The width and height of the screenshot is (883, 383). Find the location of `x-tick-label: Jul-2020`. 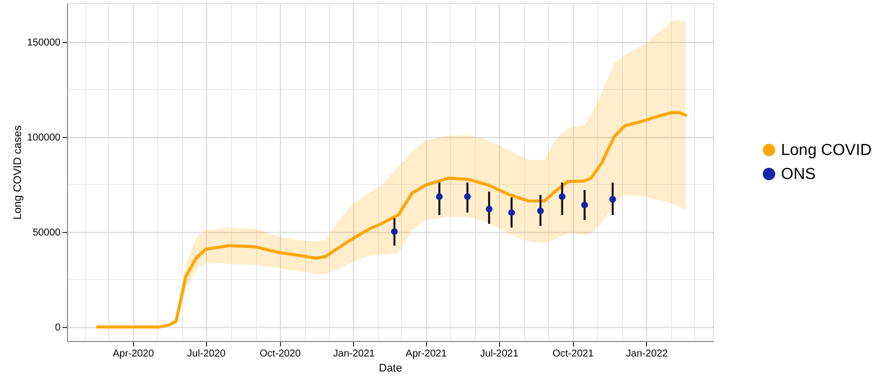

x-tick-label: Jul-2020 is located at coordinates (206, 354).